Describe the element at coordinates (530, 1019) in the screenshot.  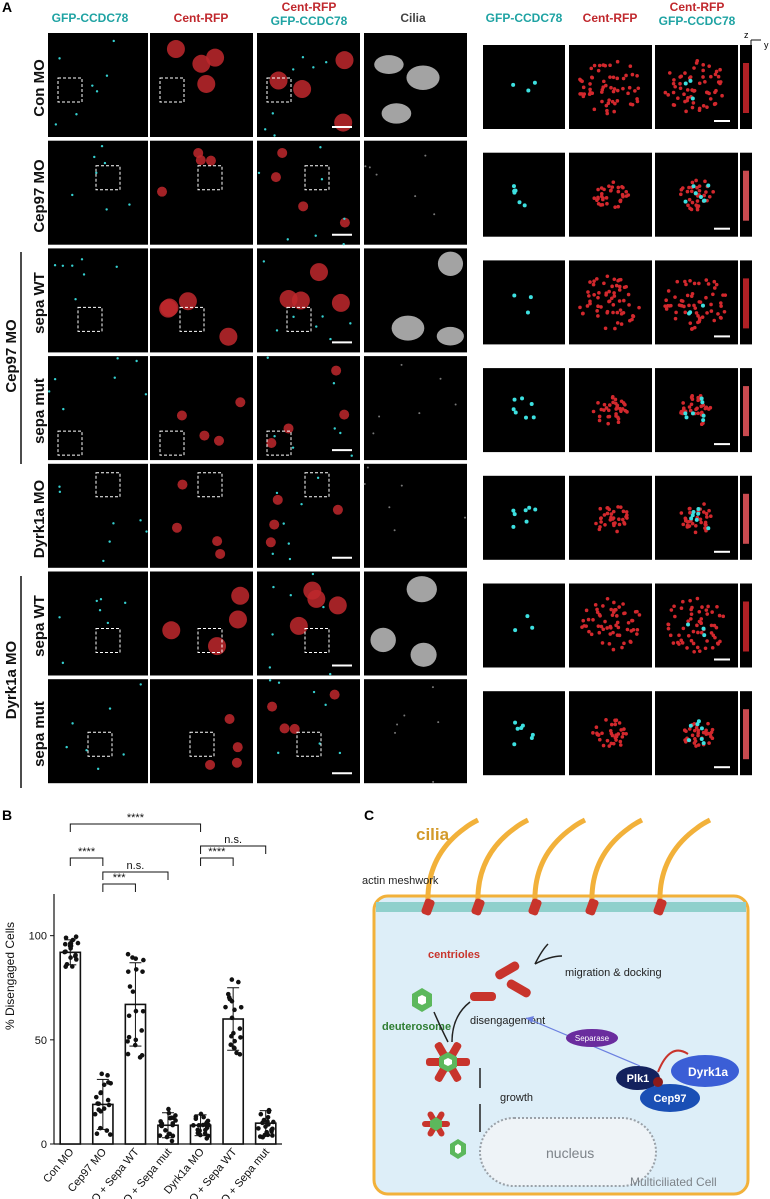
I see `inhibition-arrowhead` at that location.